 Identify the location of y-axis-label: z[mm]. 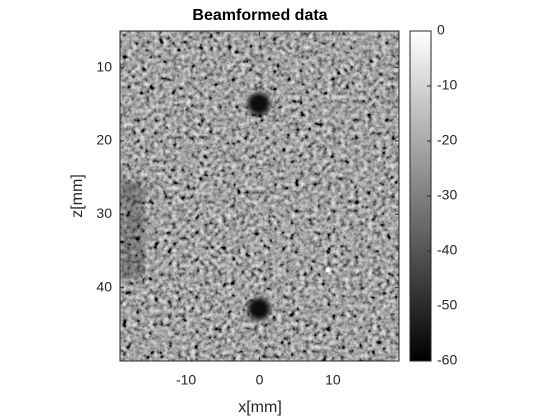
(77, 196).